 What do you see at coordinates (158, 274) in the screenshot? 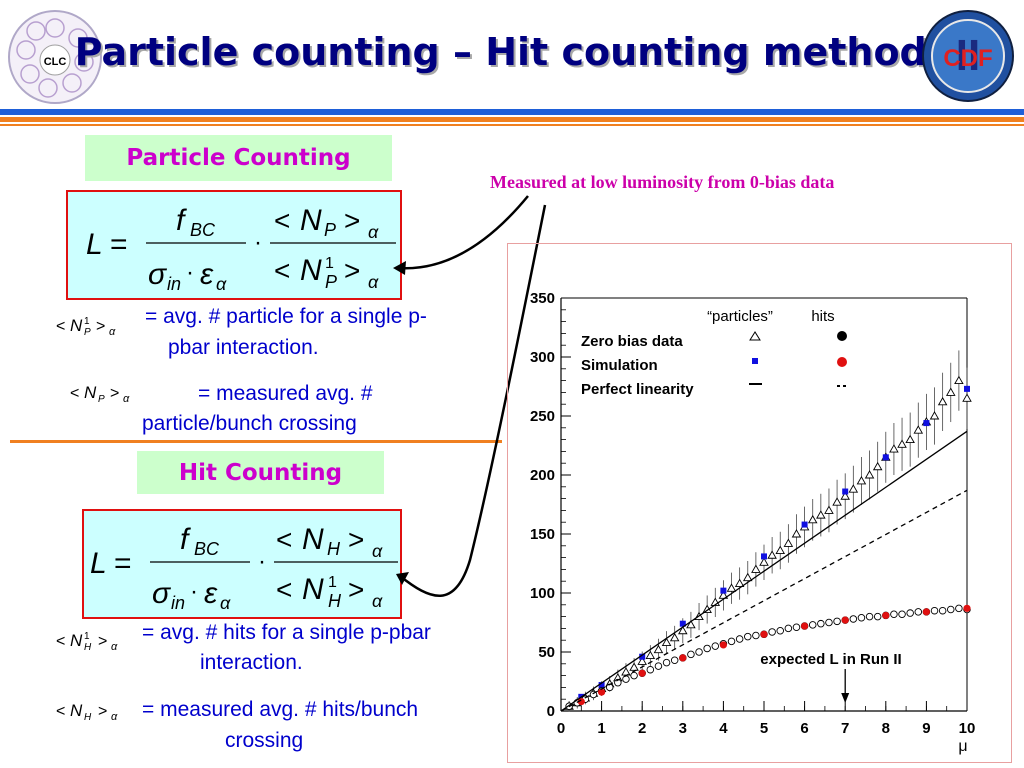
I see `svg-text: σ` at bounding box center [158, 274].